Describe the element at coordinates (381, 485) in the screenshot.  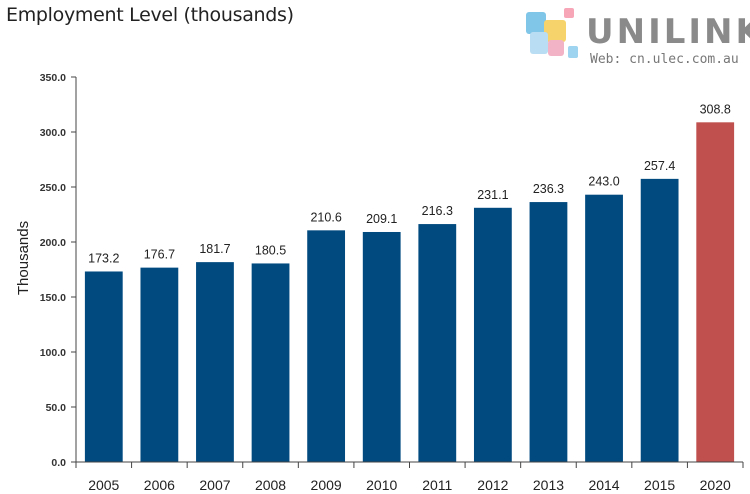
I see `x-category-label: 2010` at that location.